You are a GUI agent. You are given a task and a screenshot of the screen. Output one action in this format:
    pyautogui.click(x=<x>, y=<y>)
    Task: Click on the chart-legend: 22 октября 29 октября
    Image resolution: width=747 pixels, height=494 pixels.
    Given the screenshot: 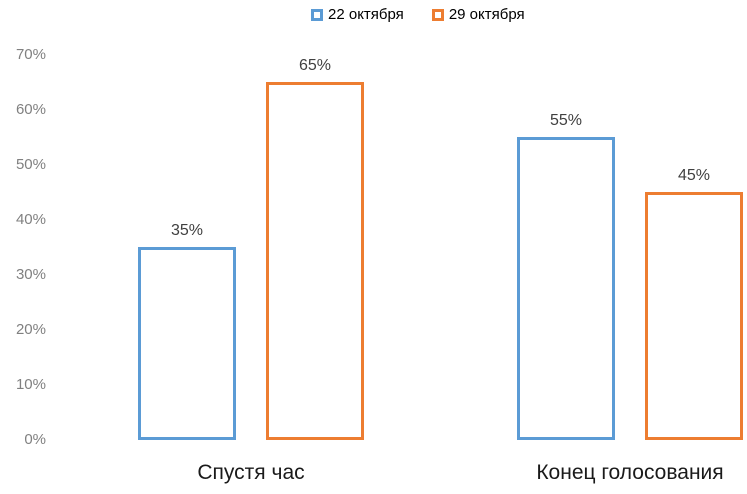 What is the action you would take?
    pyautogui.click(x=418, y=15)
    